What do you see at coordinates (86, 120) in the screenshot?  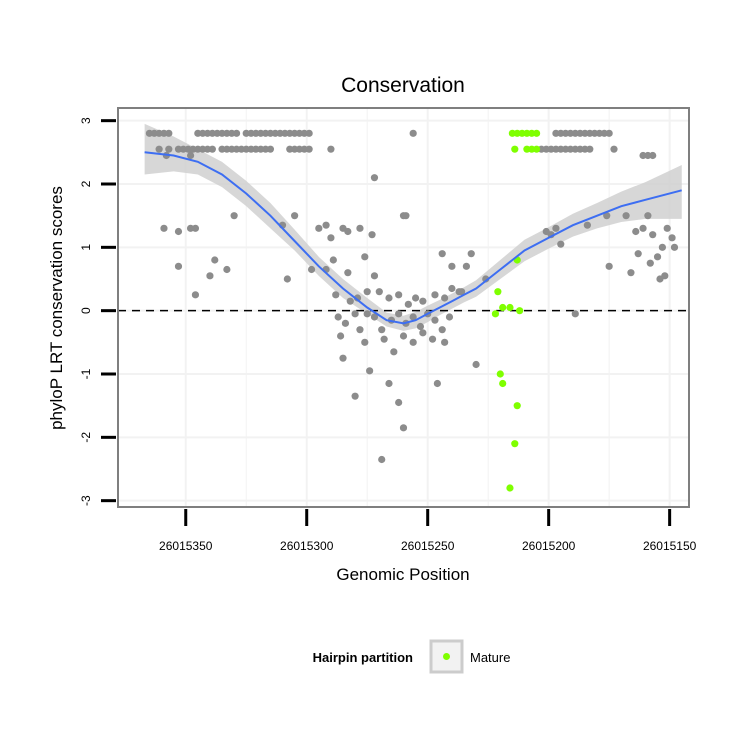 I see `y-tick-label: 3` at bounding box center [86, 120].